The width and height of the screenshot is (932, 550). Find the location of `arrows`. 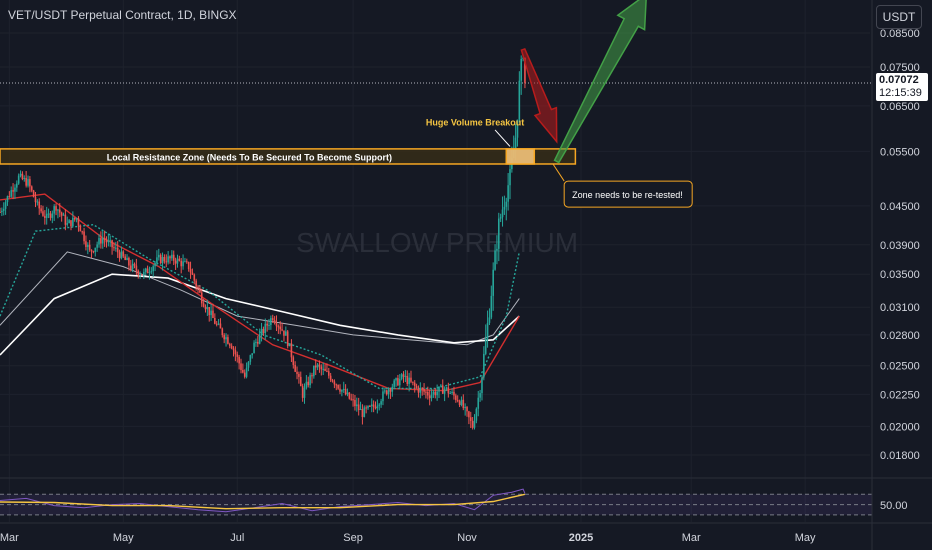

arrows is located at coordinates (583, 82).